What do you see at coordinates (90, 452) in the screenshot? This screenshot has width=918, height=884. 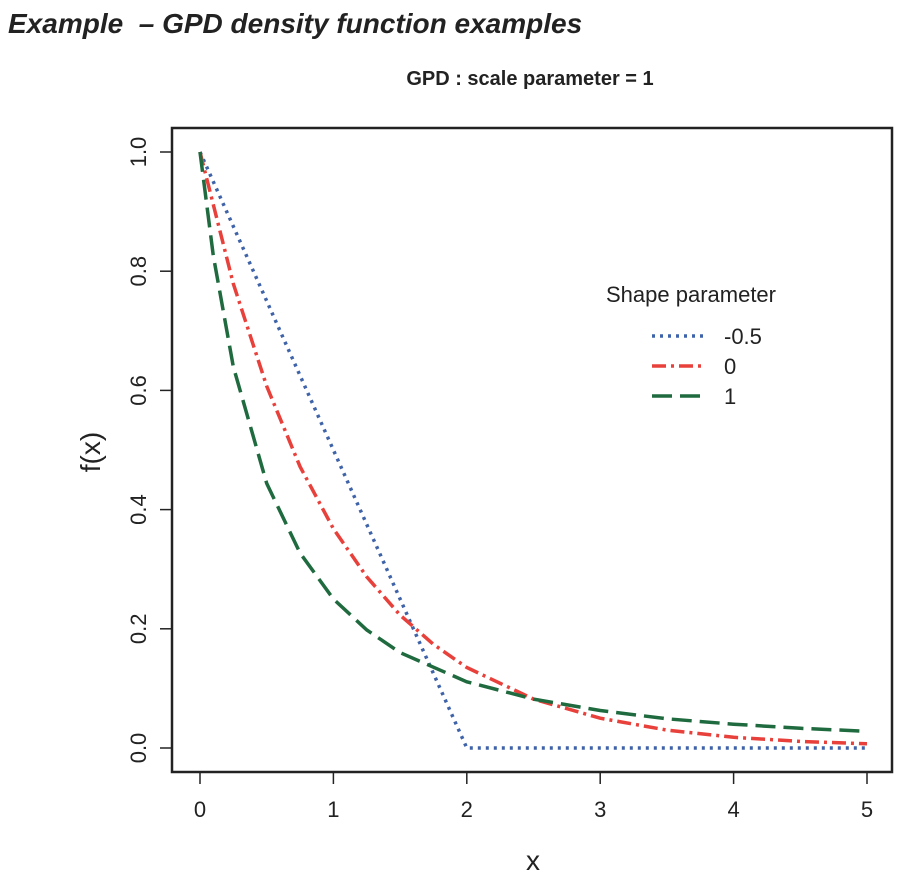 I see `y-axis-label: f(x)` at bounding box center [90, 452].